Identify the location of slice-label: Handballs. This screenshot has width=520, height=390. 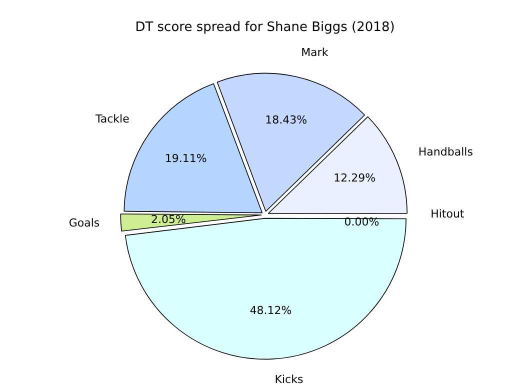
(446, 151).